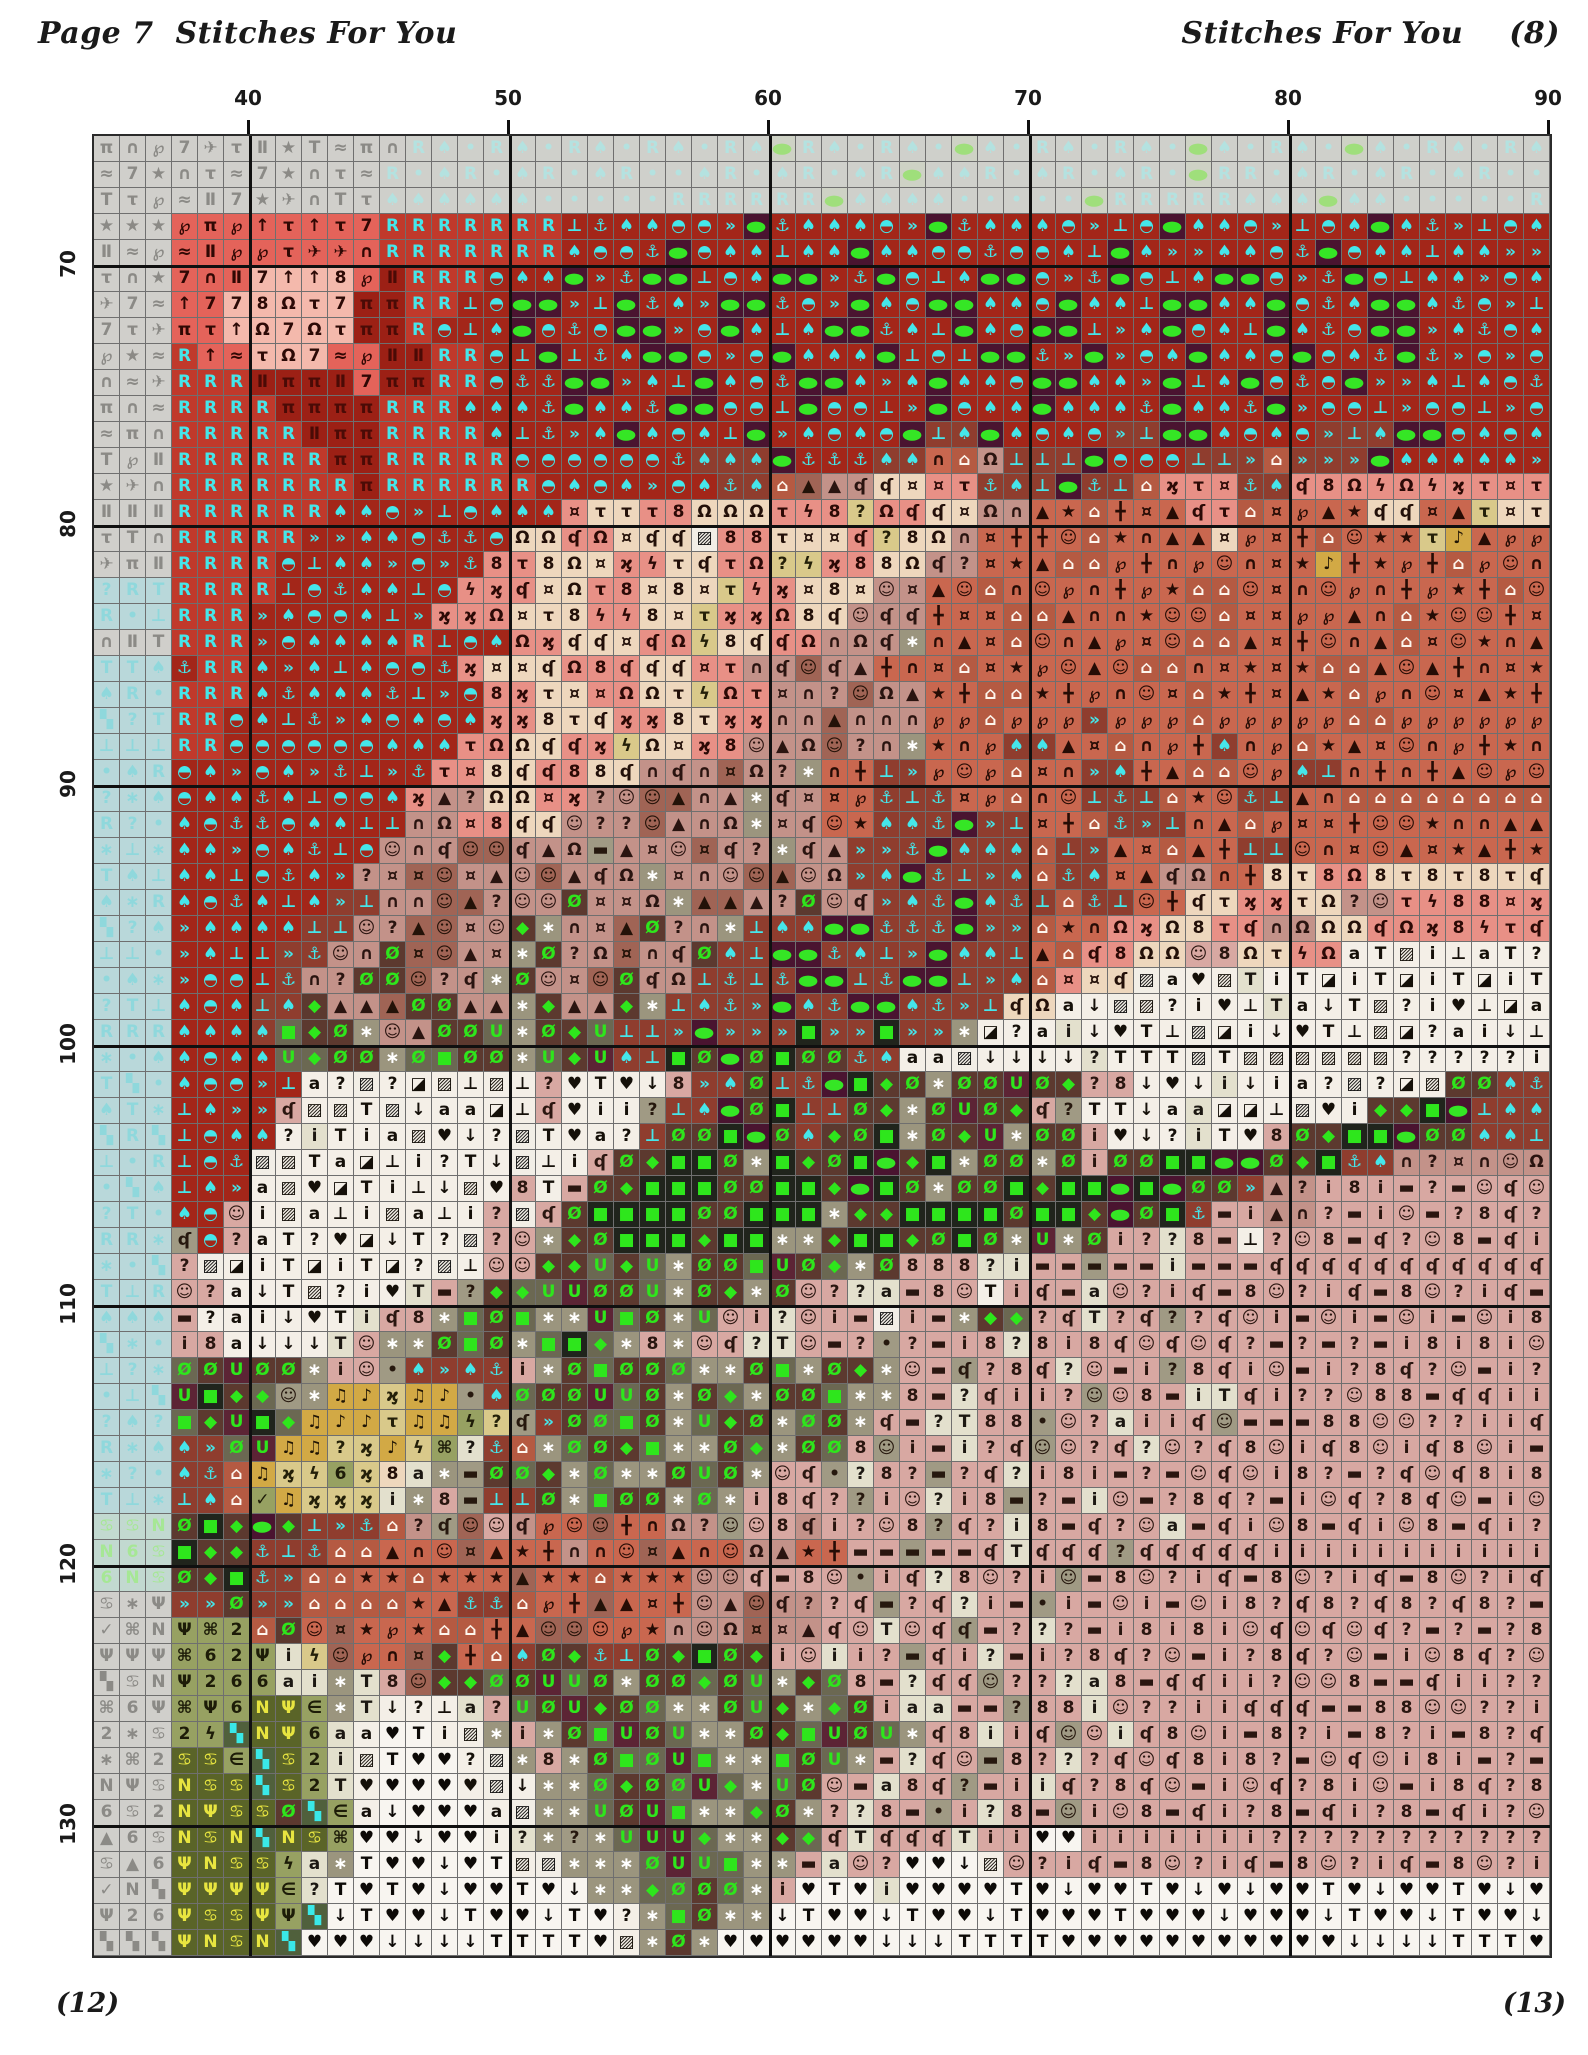 The width and height of the screenshot is (1588, 2055). What do you see at coordinates (367, 1475) in the screenshot?
I see `stitch-cell: ϗ` at bounding box center [367, 1475].